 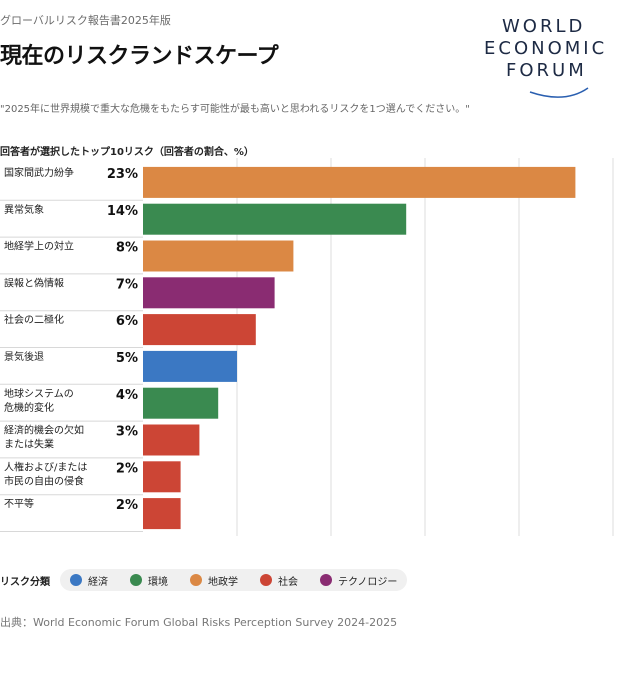 I want to click on legend-item-geopolitical: 地政学, so click(x=214, y=580).